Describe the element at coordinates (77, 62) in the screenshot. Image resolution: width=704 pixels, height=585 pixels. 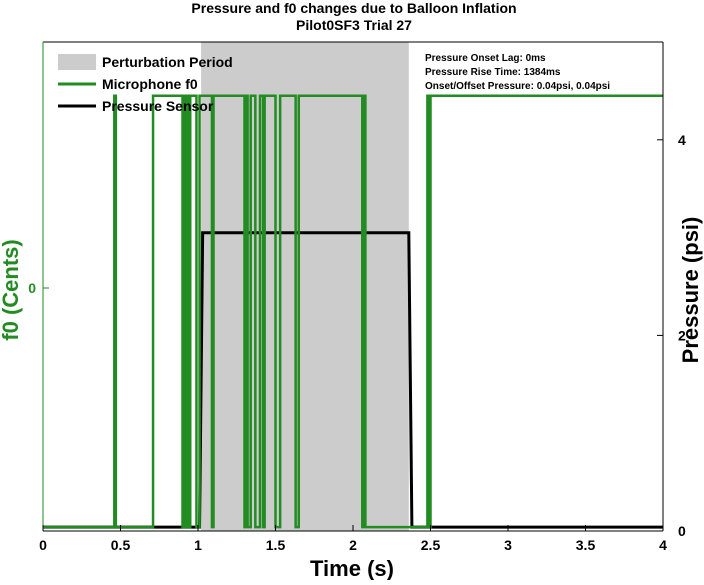
I see `legend-swatch-perturbation` at that location.